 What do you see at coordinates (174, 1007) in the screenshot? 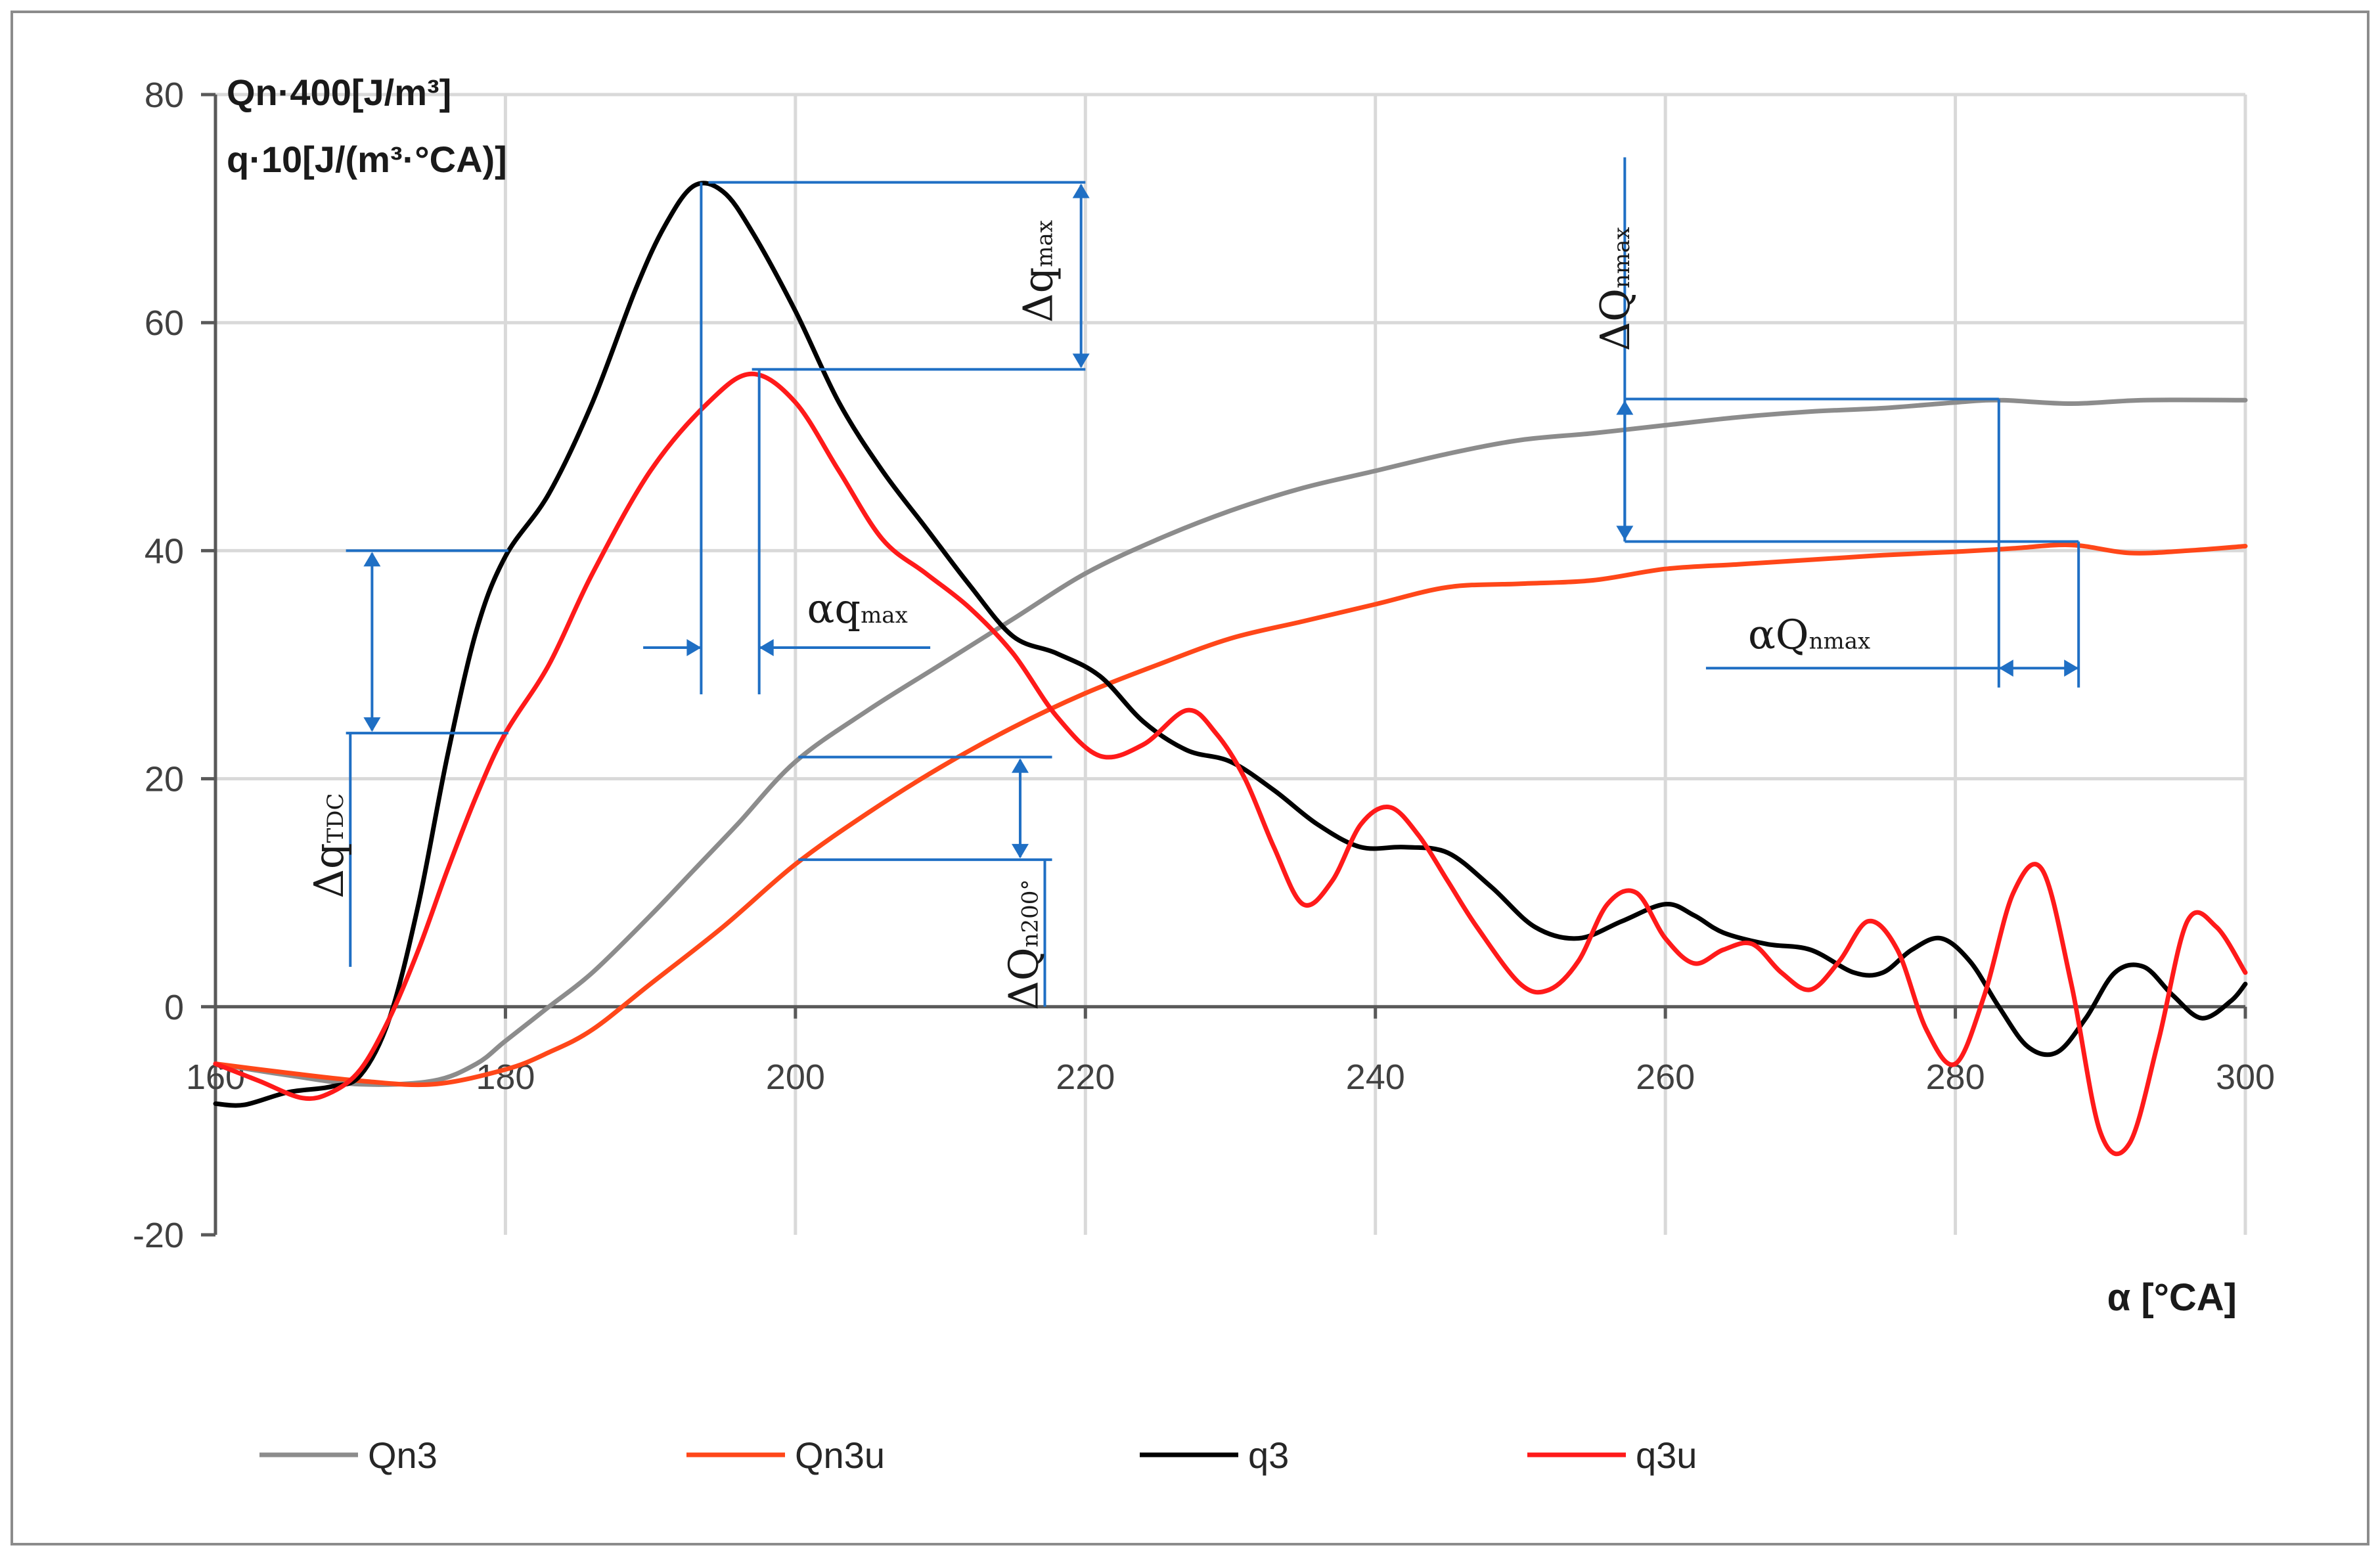
I see `y-tick-label: 0` at bounding box center [174, 1007].